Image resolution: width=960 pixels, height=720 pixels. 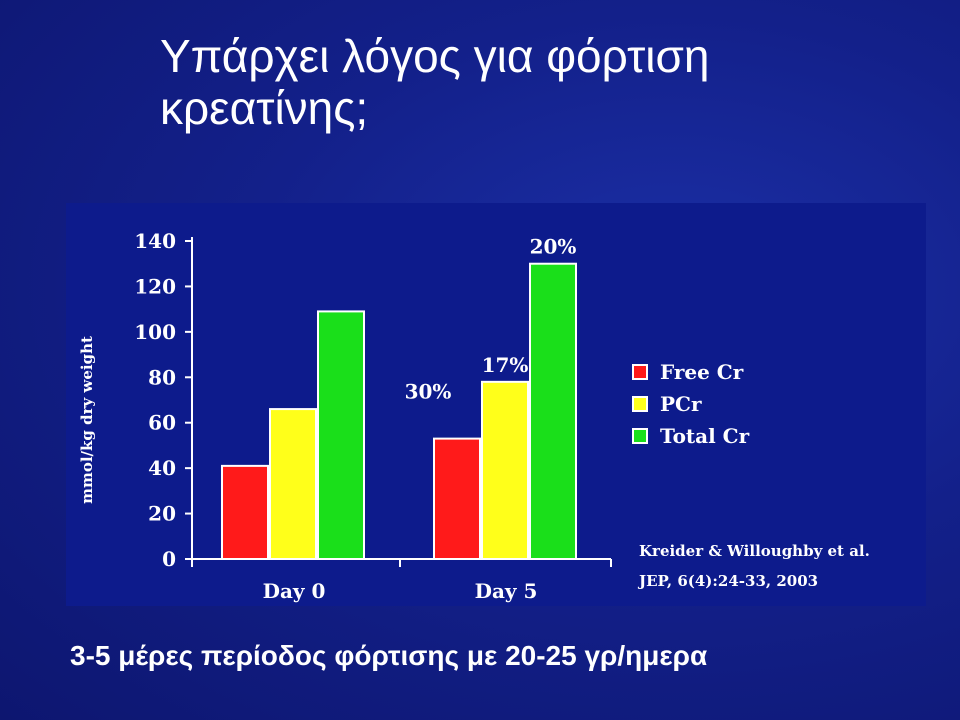 I want to click on legend-swatch-free-cr, so click(x=640, y=372).